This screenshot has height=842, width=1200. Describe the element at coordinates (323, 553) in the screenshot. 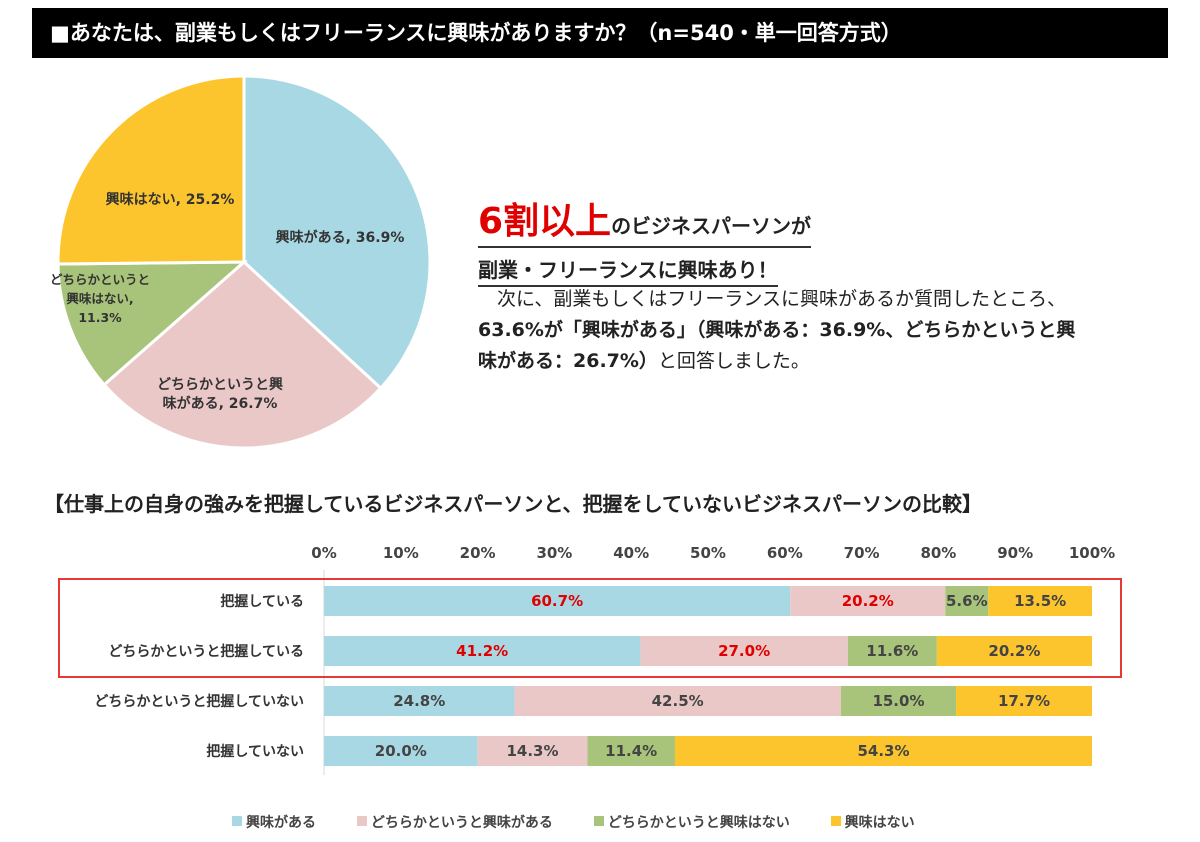

I see `x-tick-label: 0%` at that location.